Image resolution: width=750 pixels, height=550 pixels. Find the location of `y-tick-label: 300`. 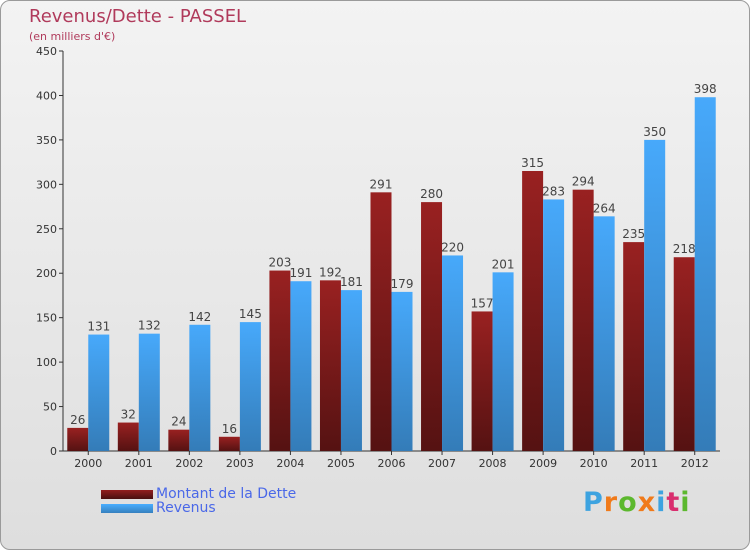

y-tick-label: 300 is located at coordinates (46, 184).